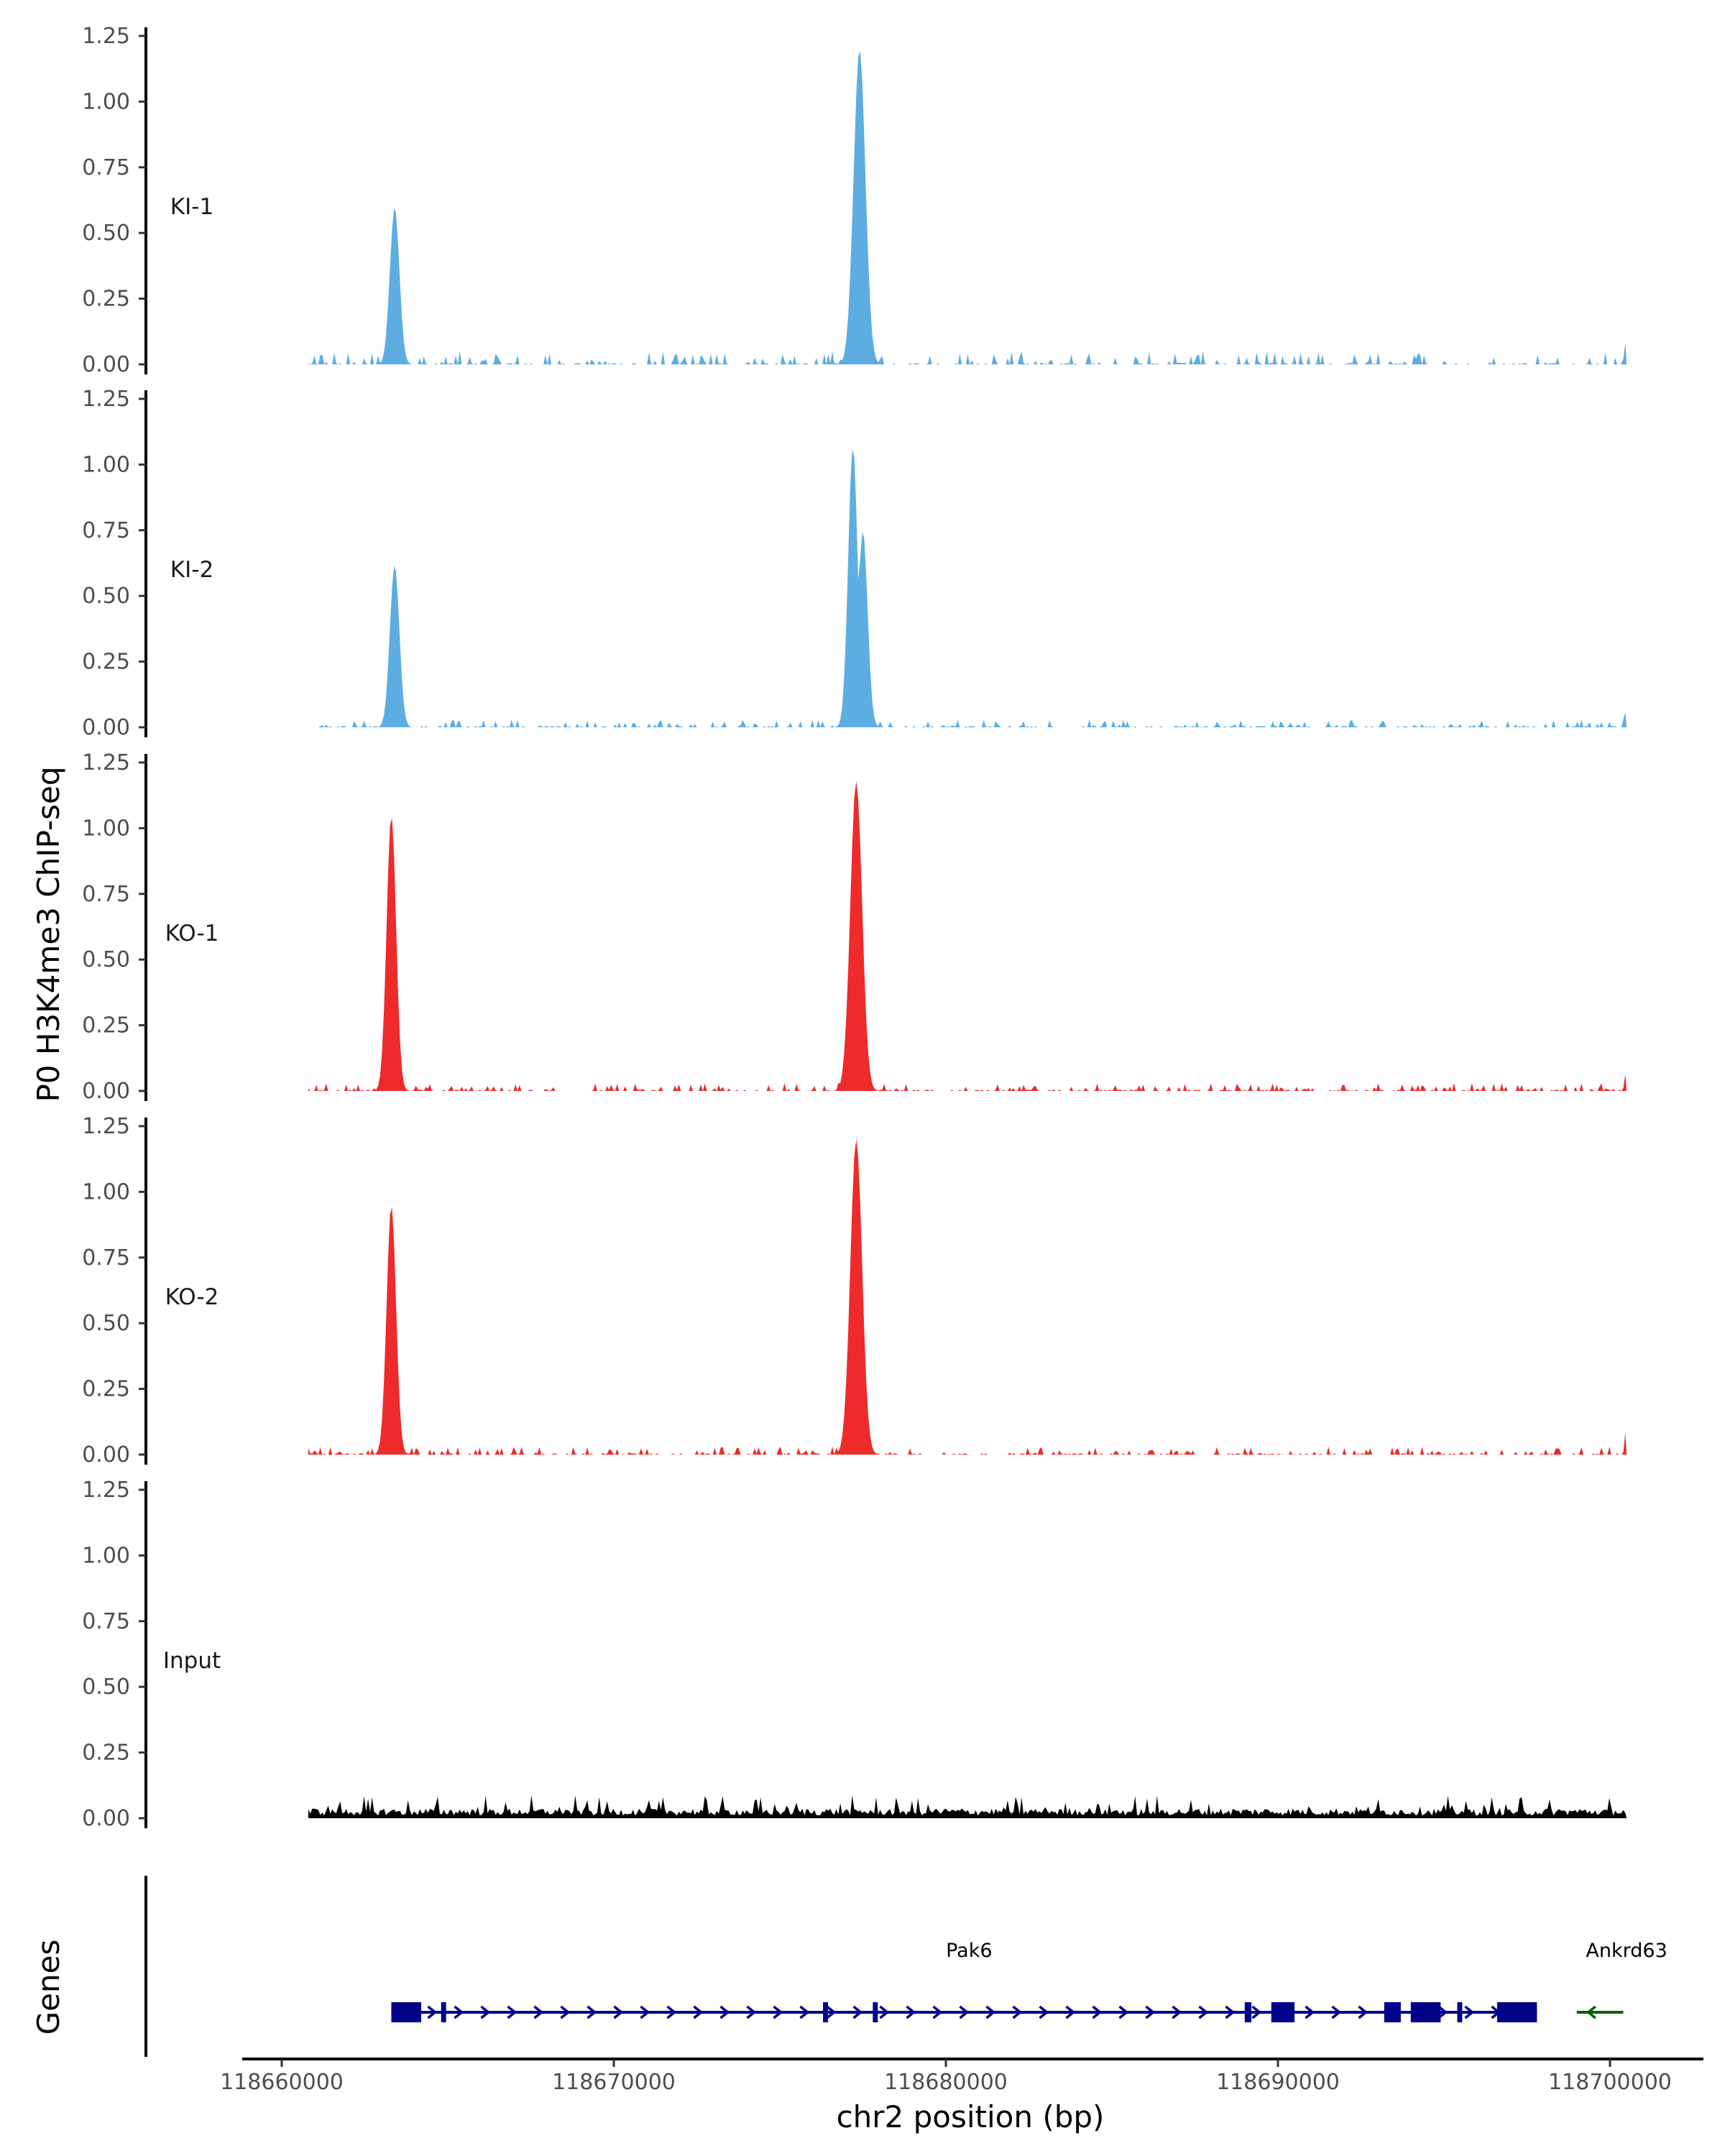  I want to click on x-tick-label: 118700000, so click(1610, 2082).